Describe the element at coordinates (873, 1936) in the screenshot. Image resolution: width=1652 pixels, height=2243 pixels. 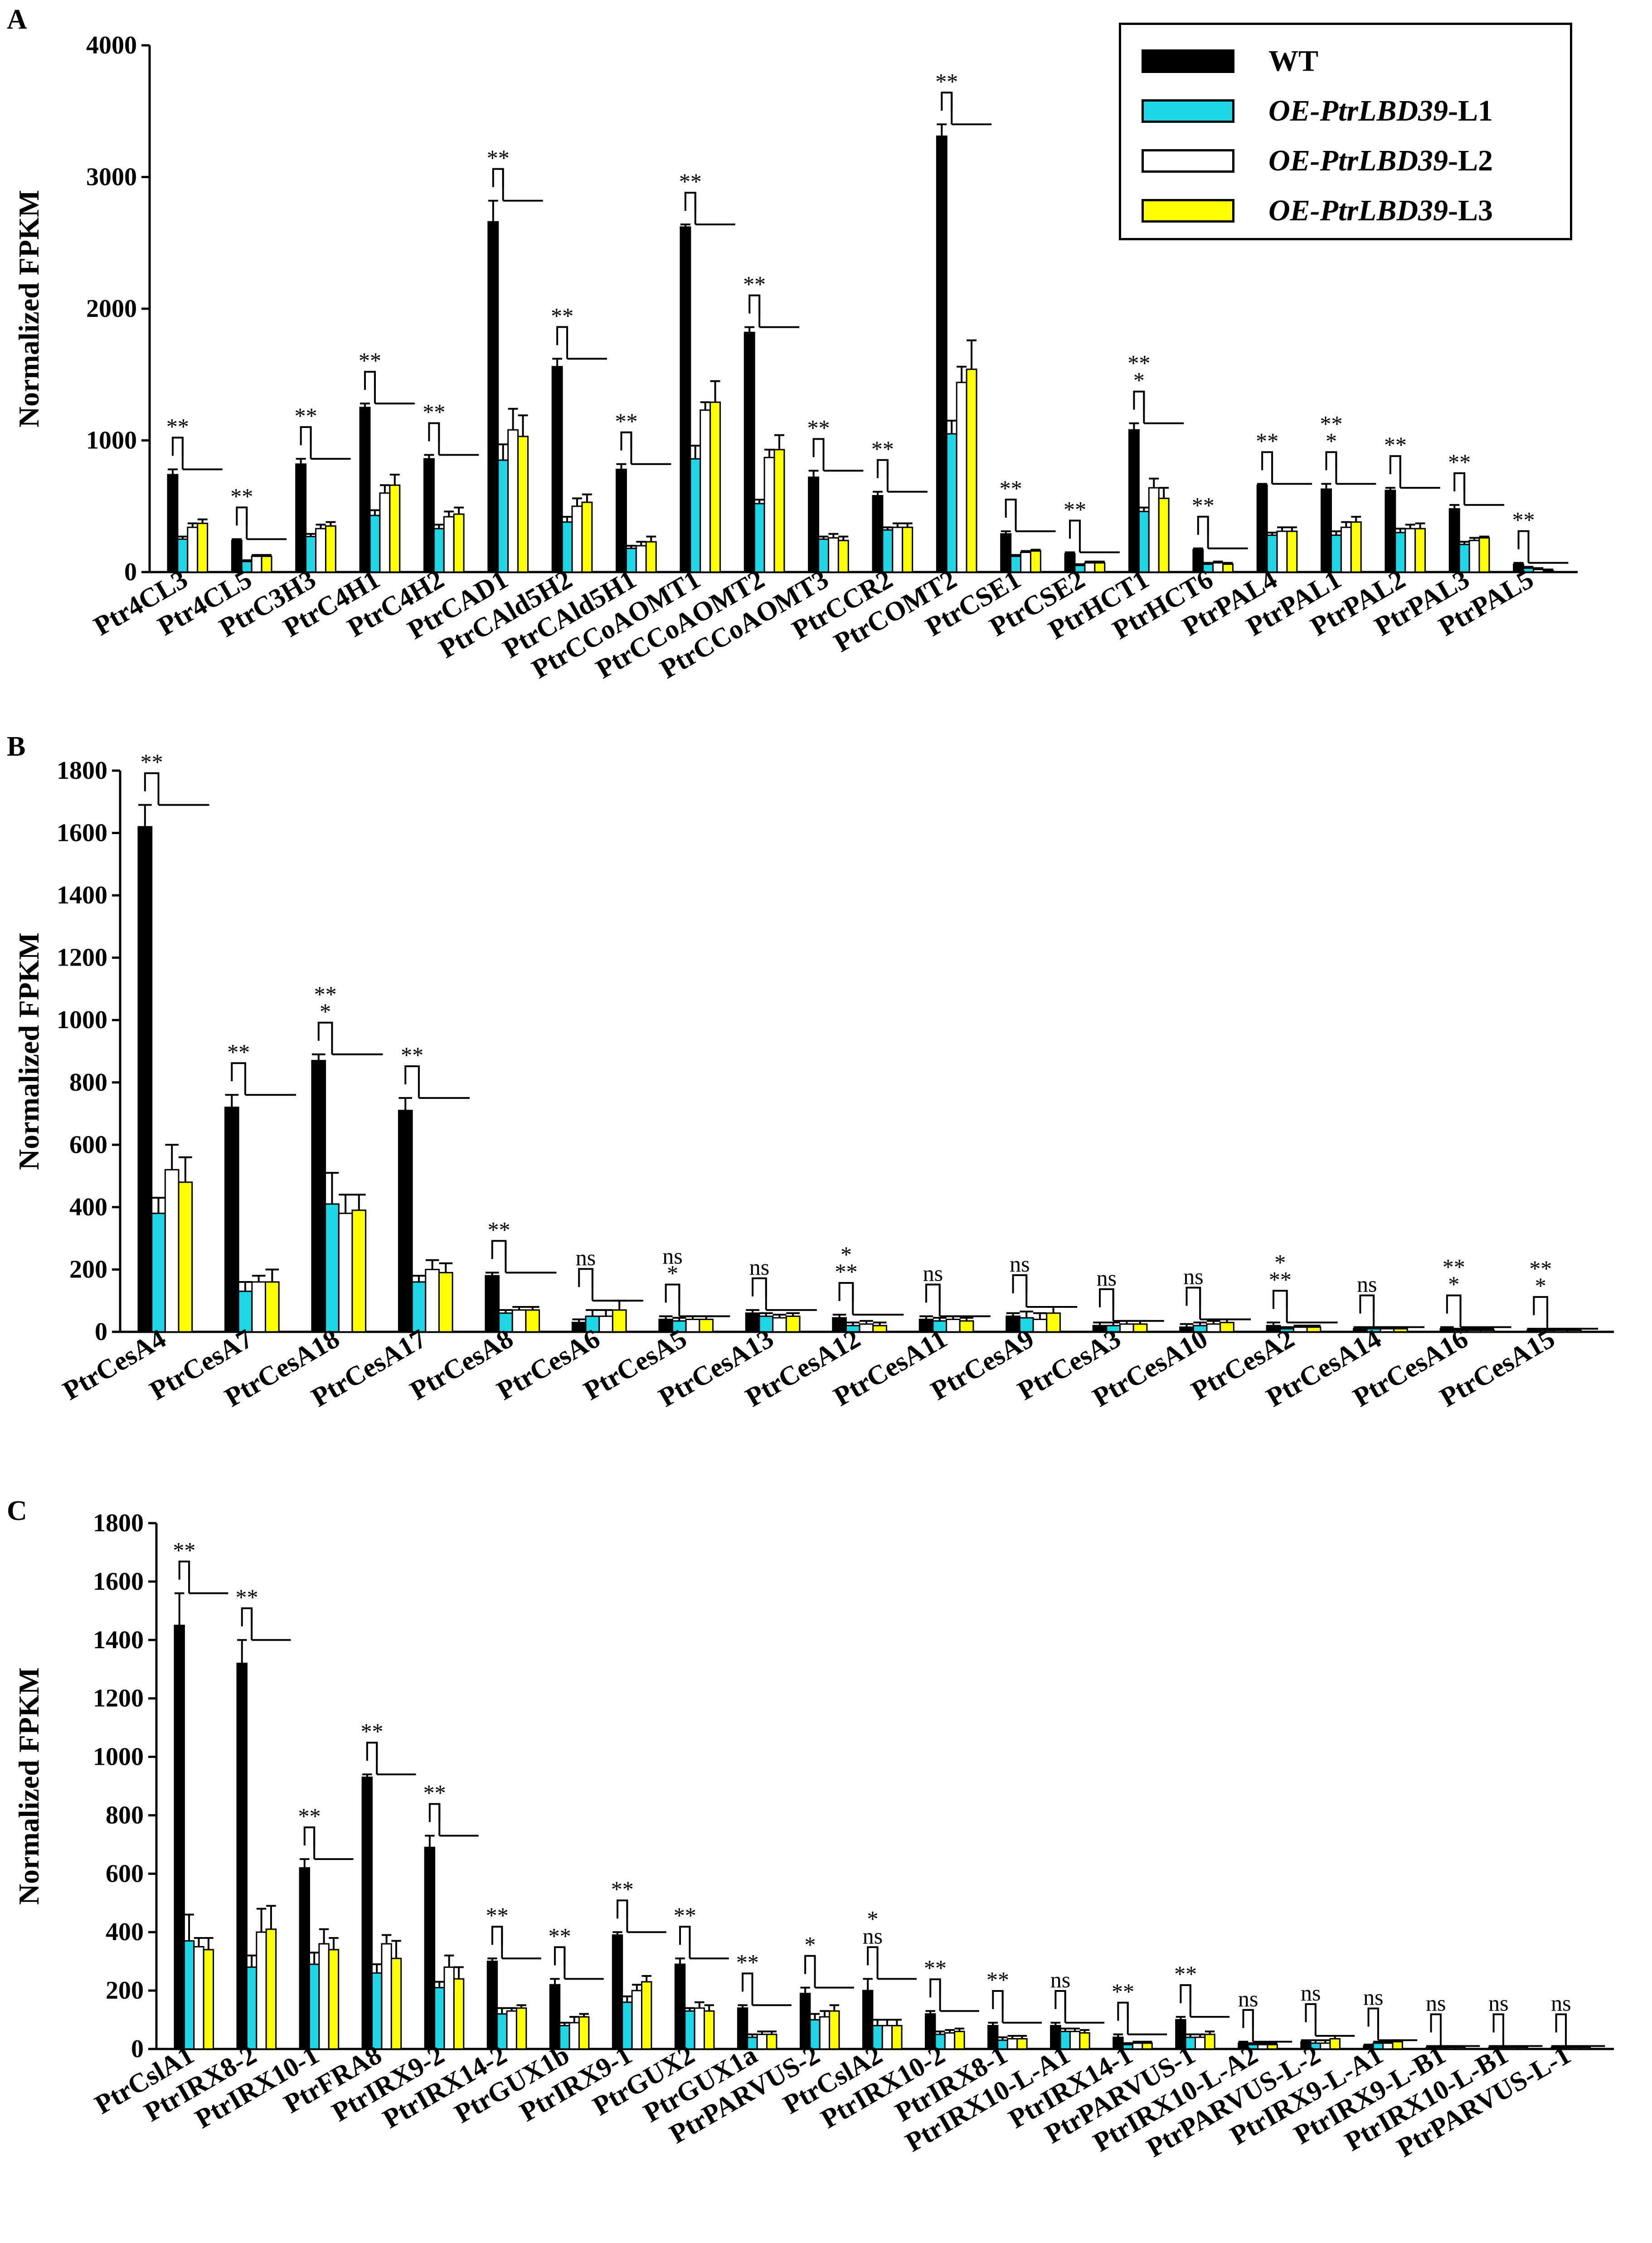
I see `sig-label-c-11-0: ns` at that location.